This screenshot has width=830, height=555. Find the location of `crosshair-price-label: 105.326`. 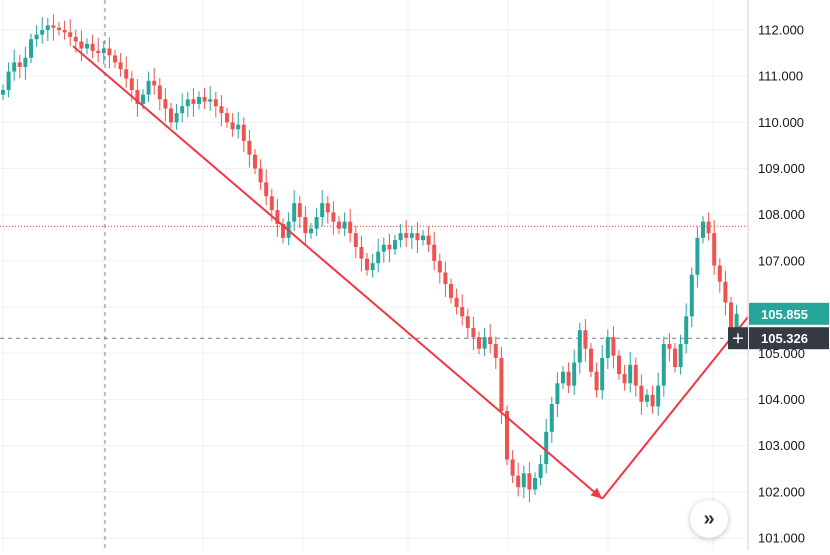

crosshair-price-label: 105.326 is located at coordinates (784, 338).